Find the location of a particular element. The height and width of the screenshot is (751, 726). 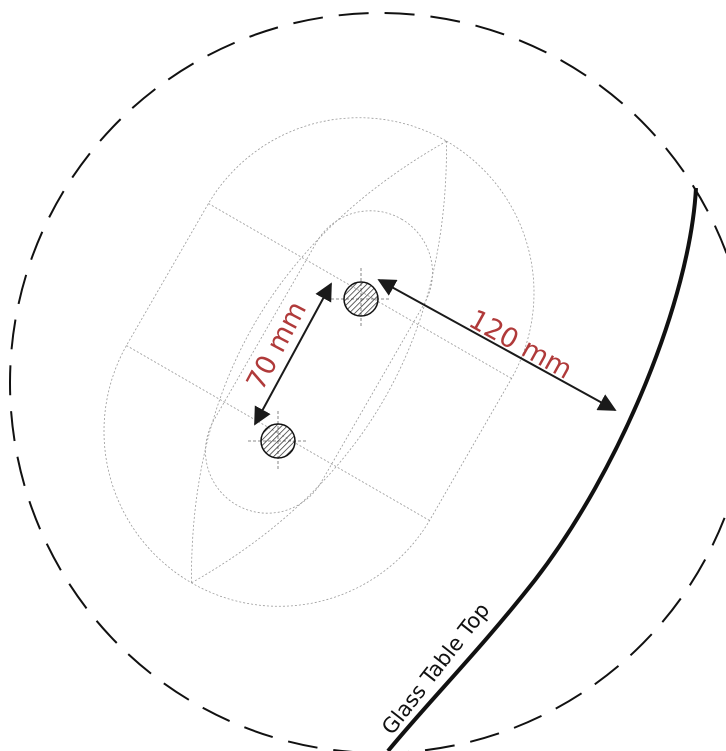

bolt-upper is located at coordinates (361, 298).